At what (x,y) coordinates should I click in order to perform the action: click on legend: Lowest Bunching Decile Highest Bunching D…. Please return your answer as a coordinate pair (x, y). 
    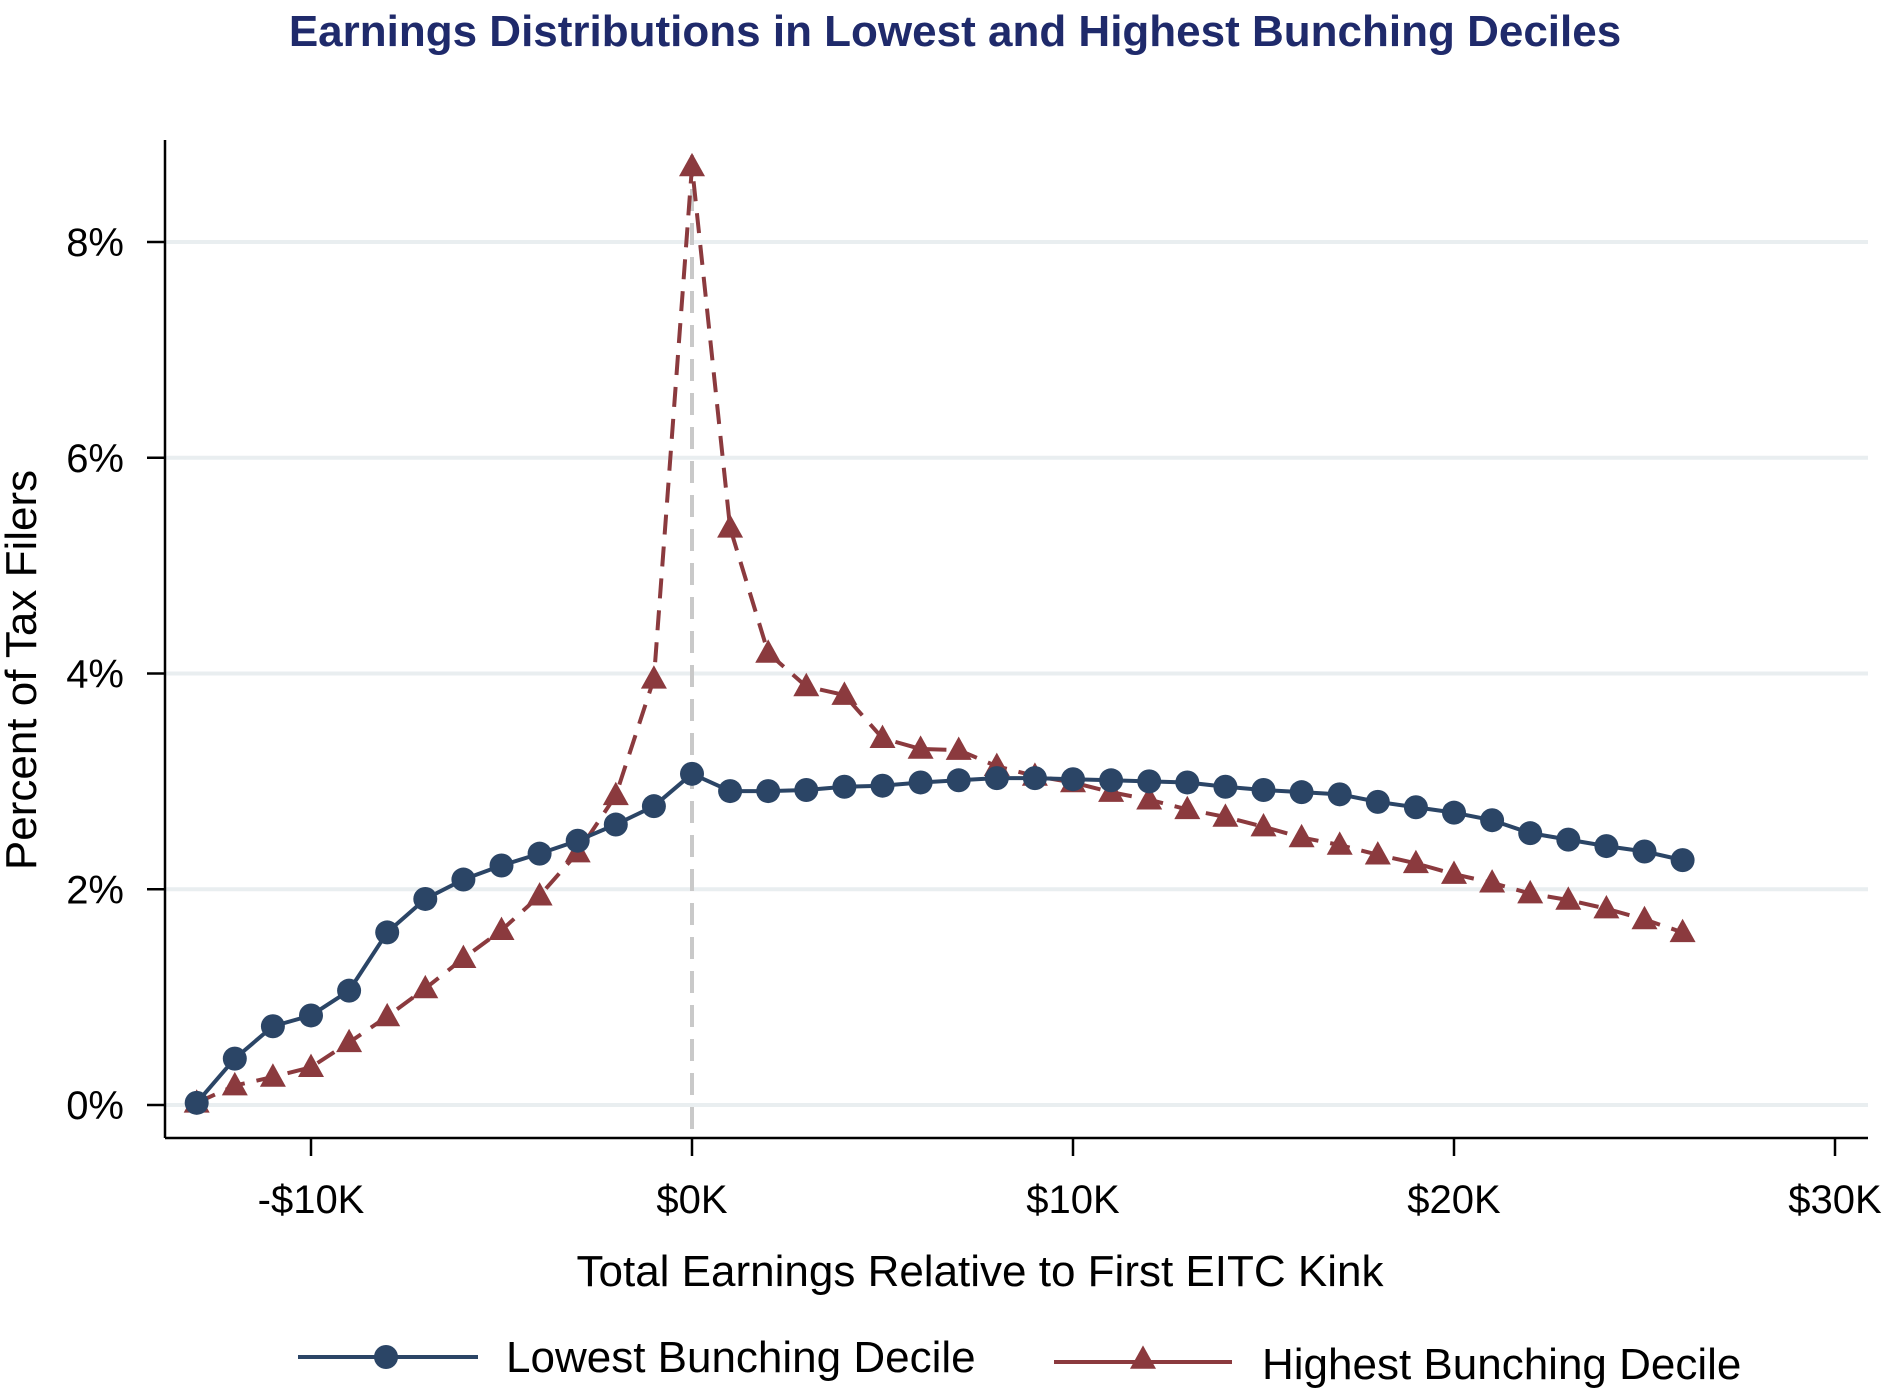
    Looking at the image, I should click on (1019, 1361).